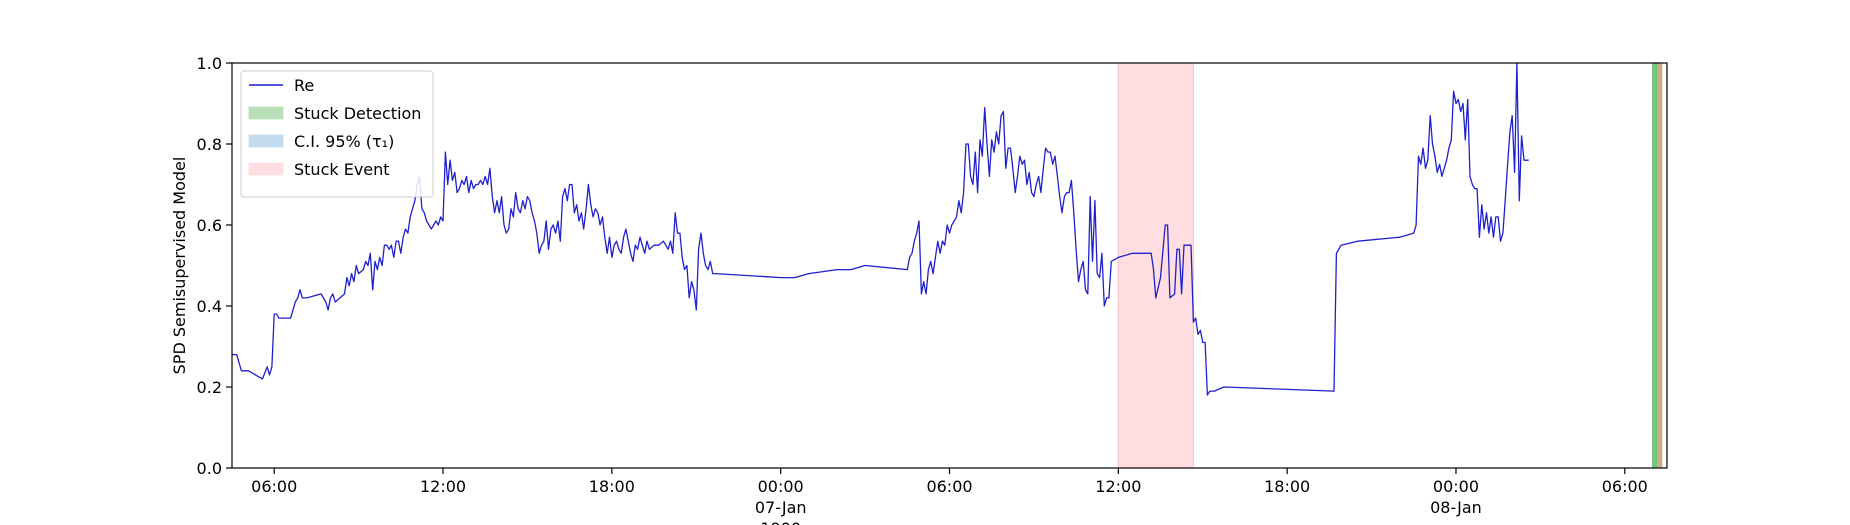  Describe the element at coordinates (357, 113) in the screenshot. I see `legend-label-stuck-detection: Stuck Detection` at that location.